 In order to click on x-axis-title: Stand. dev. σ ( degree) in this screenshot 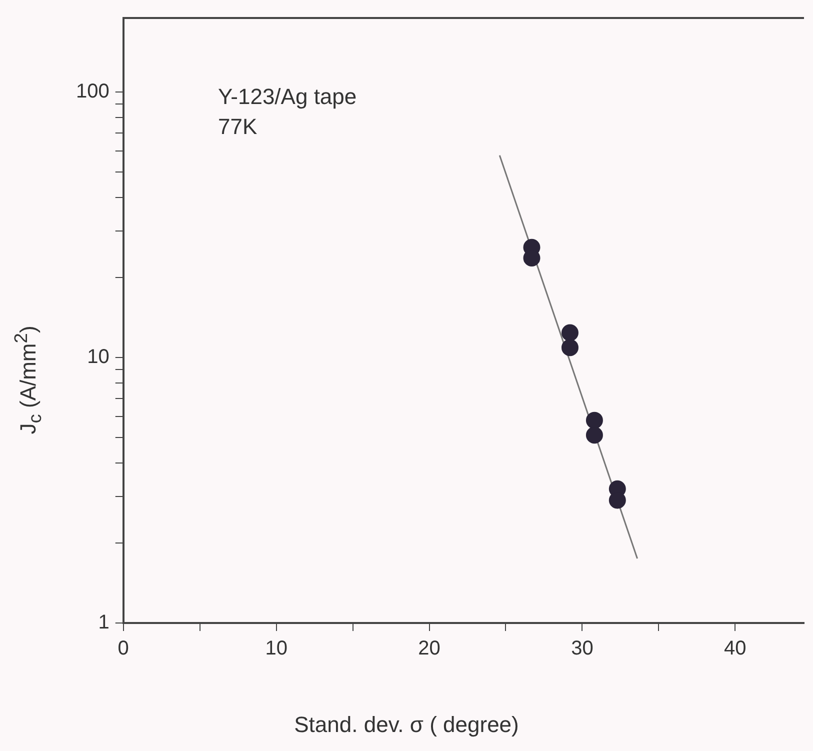, I will do `click(406, 725)`.